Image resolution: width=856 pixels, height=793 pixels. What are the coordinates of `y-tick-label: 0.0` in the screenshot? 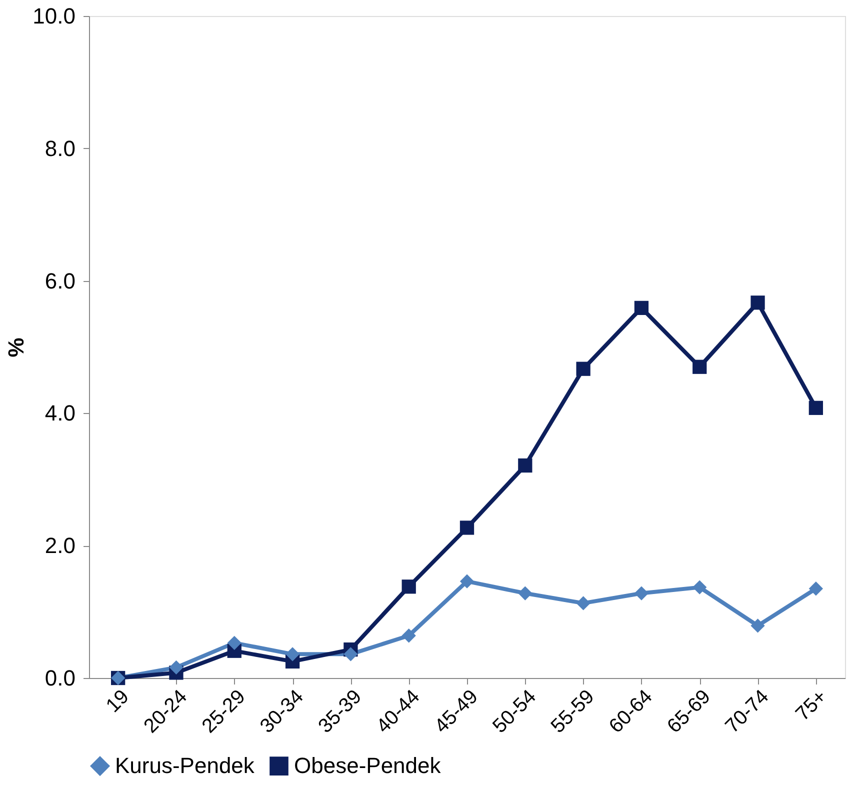 It's located at (60, 678).